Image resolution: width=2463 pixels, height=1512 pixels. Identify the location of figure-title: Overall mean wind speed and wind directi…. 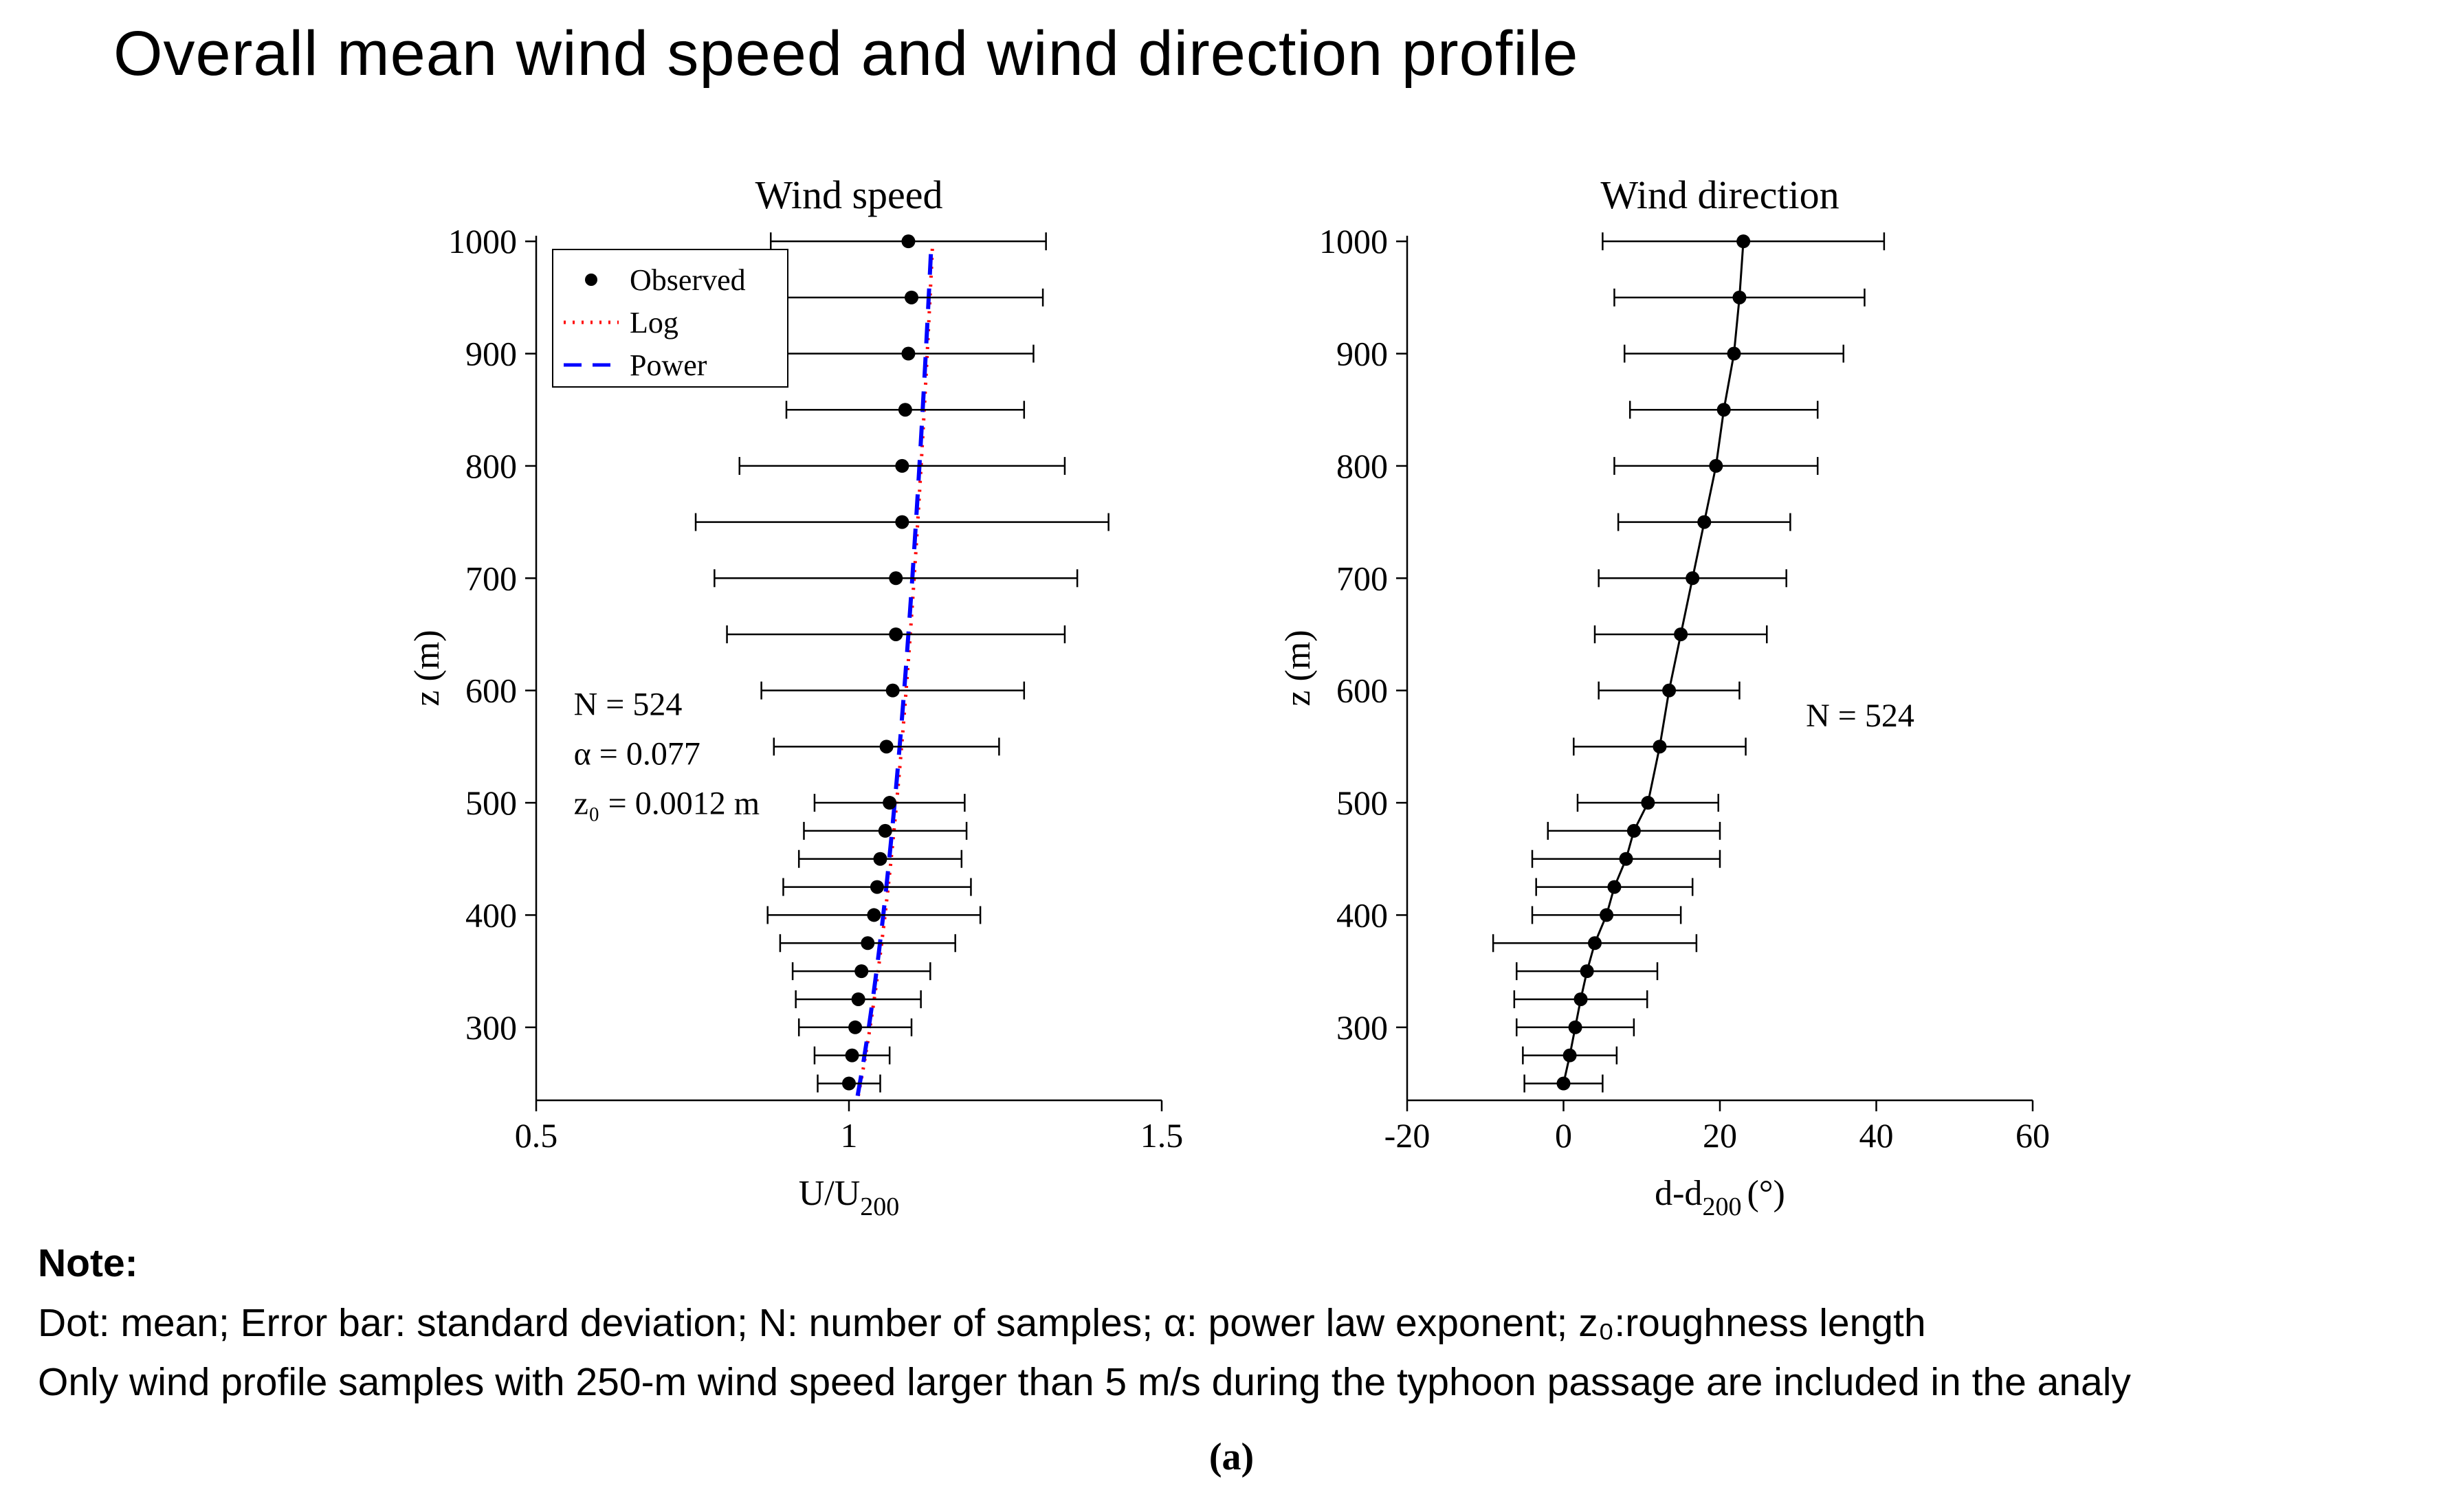
(846, 54).